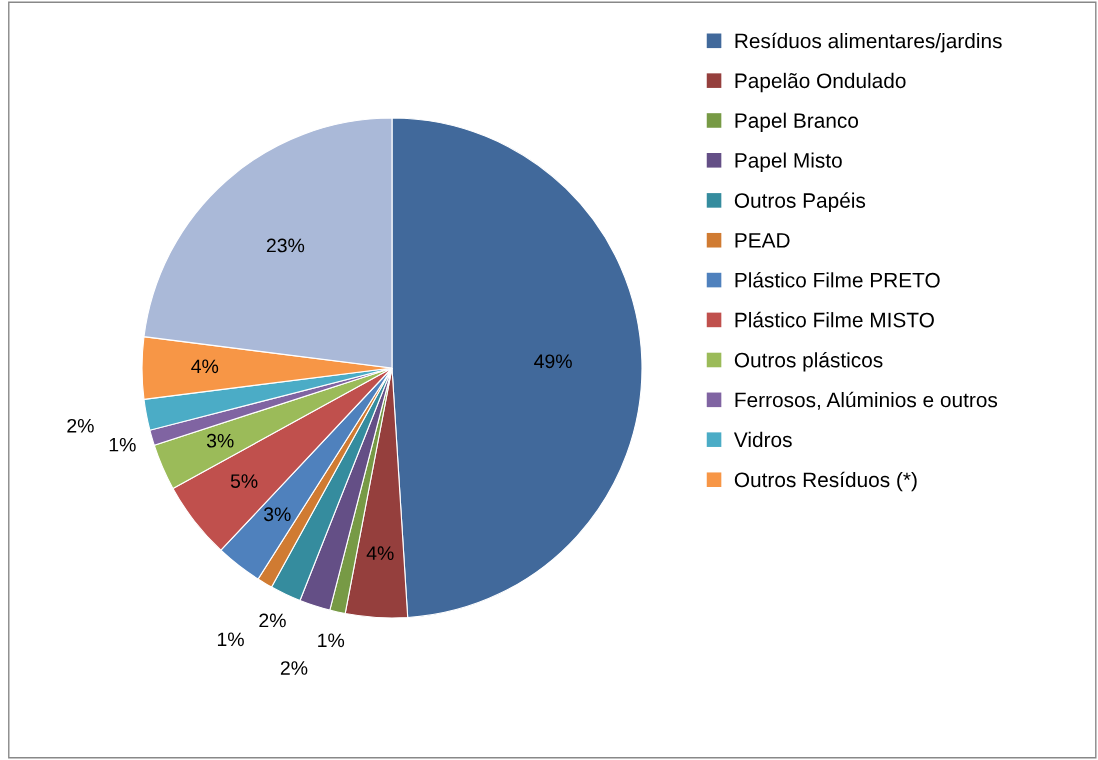  Describe the element at coordinates (762, 240) in the screenshot. I see `legend-label: PEAD` at that location.